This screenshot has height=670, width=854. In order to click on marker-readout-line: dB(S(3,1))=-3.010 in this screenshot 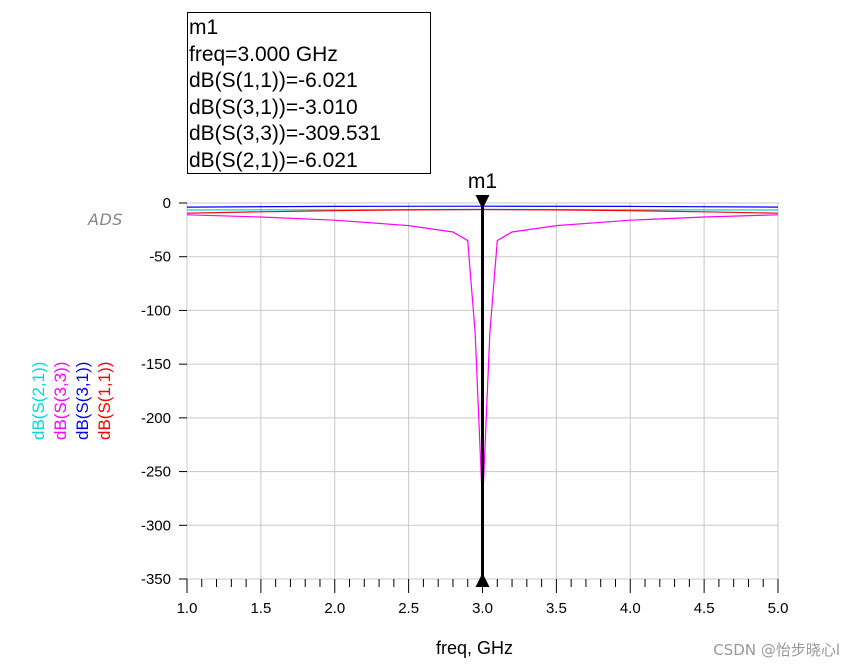, I will do `click(273, 107)`.